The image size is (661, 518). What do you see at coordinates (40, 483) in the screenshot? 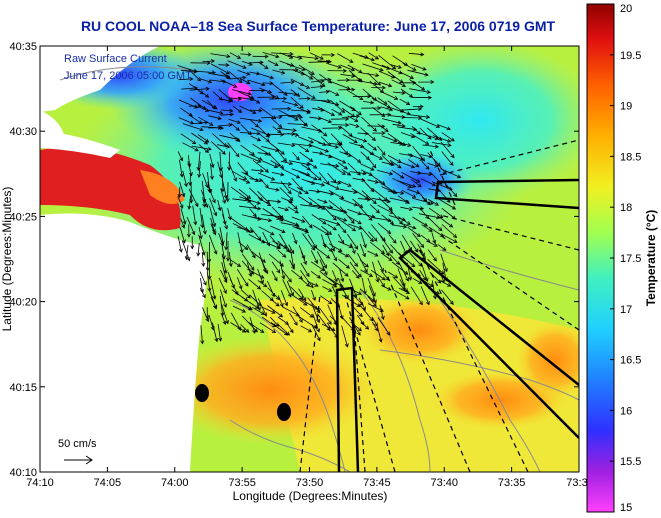
I see `x-tick-label: 74:10` at bounding box center [40, 483].